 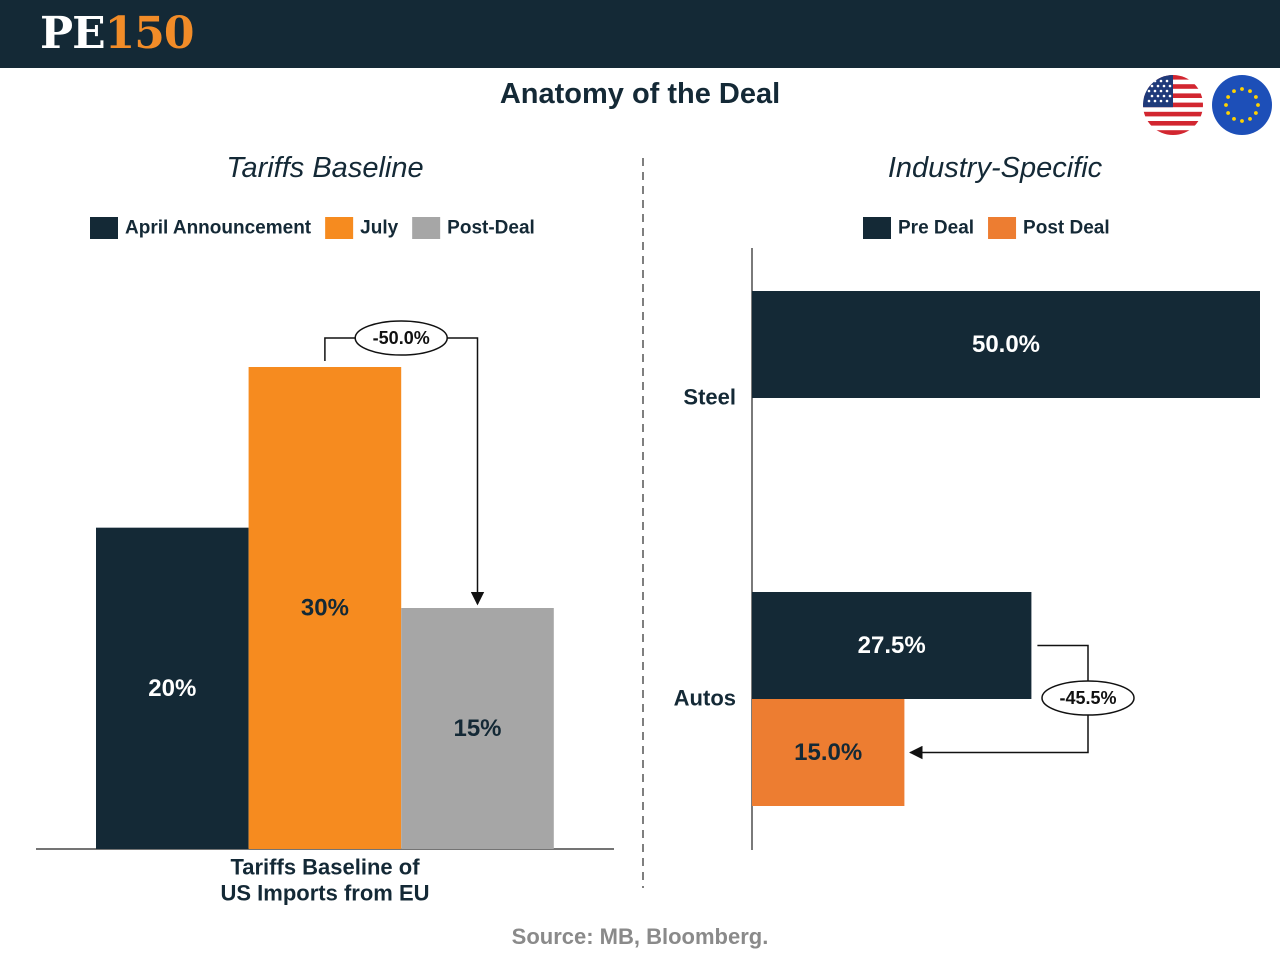 I want to click on hbar-label-steel-pre-deal: 50.0%, so click(x=1006, y=344).